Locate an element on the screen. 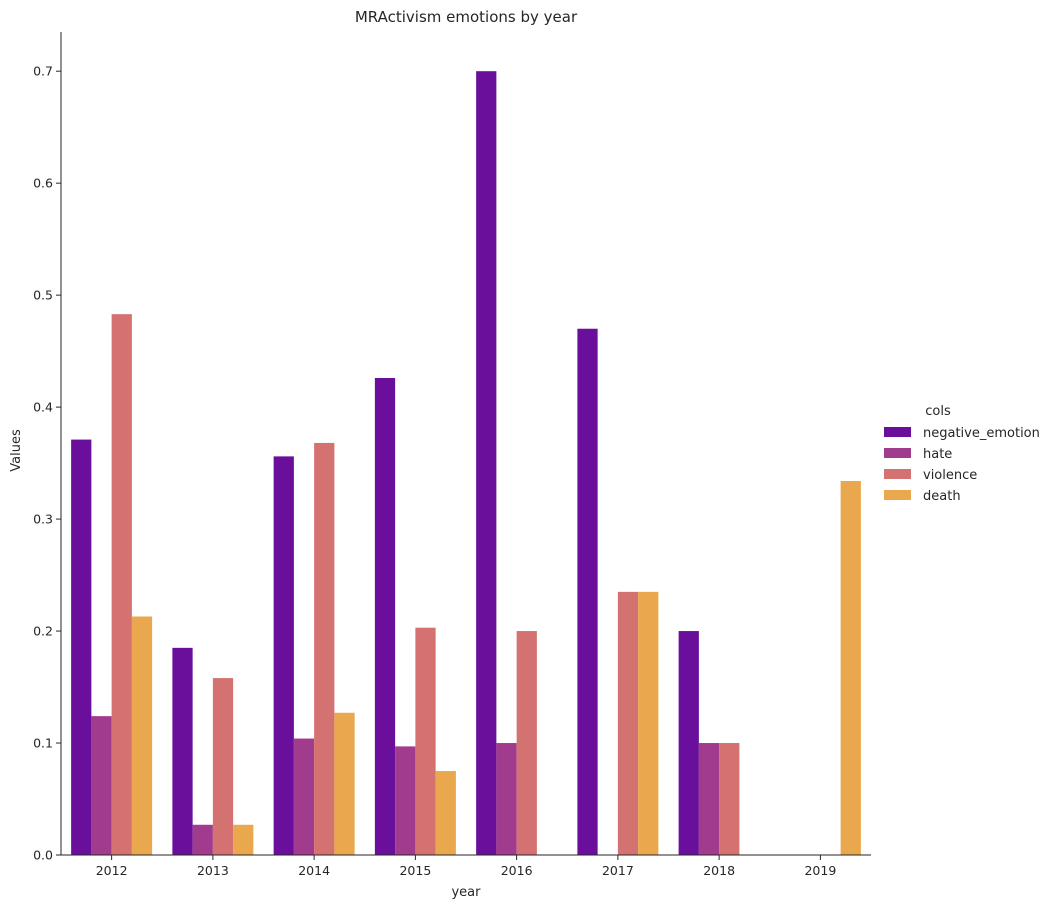 The width and height of the screenshot is (1060, 908). legend-swatch-hate is located at coordinates (897, 453).